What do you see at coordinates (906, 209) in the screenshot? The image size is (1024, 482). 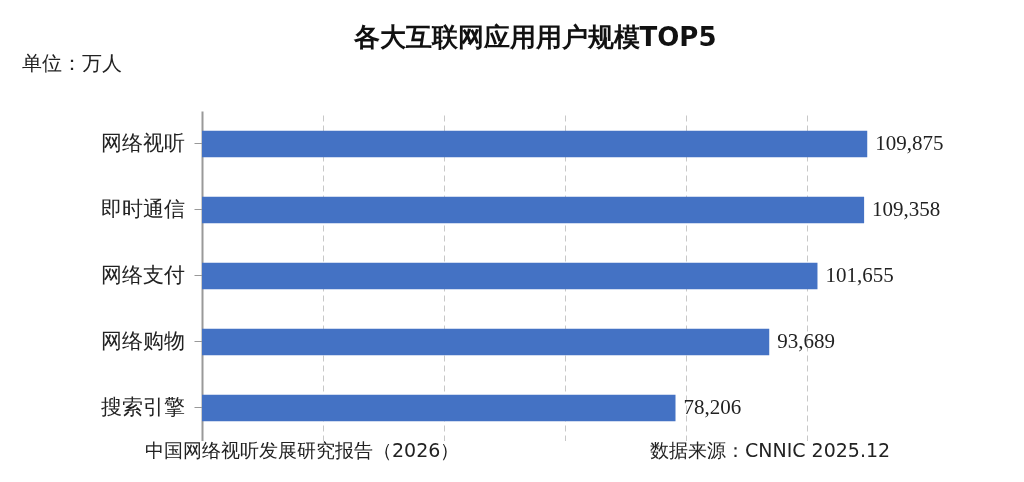 I see `data-label: 109,358` at bounding box center [906, 209].